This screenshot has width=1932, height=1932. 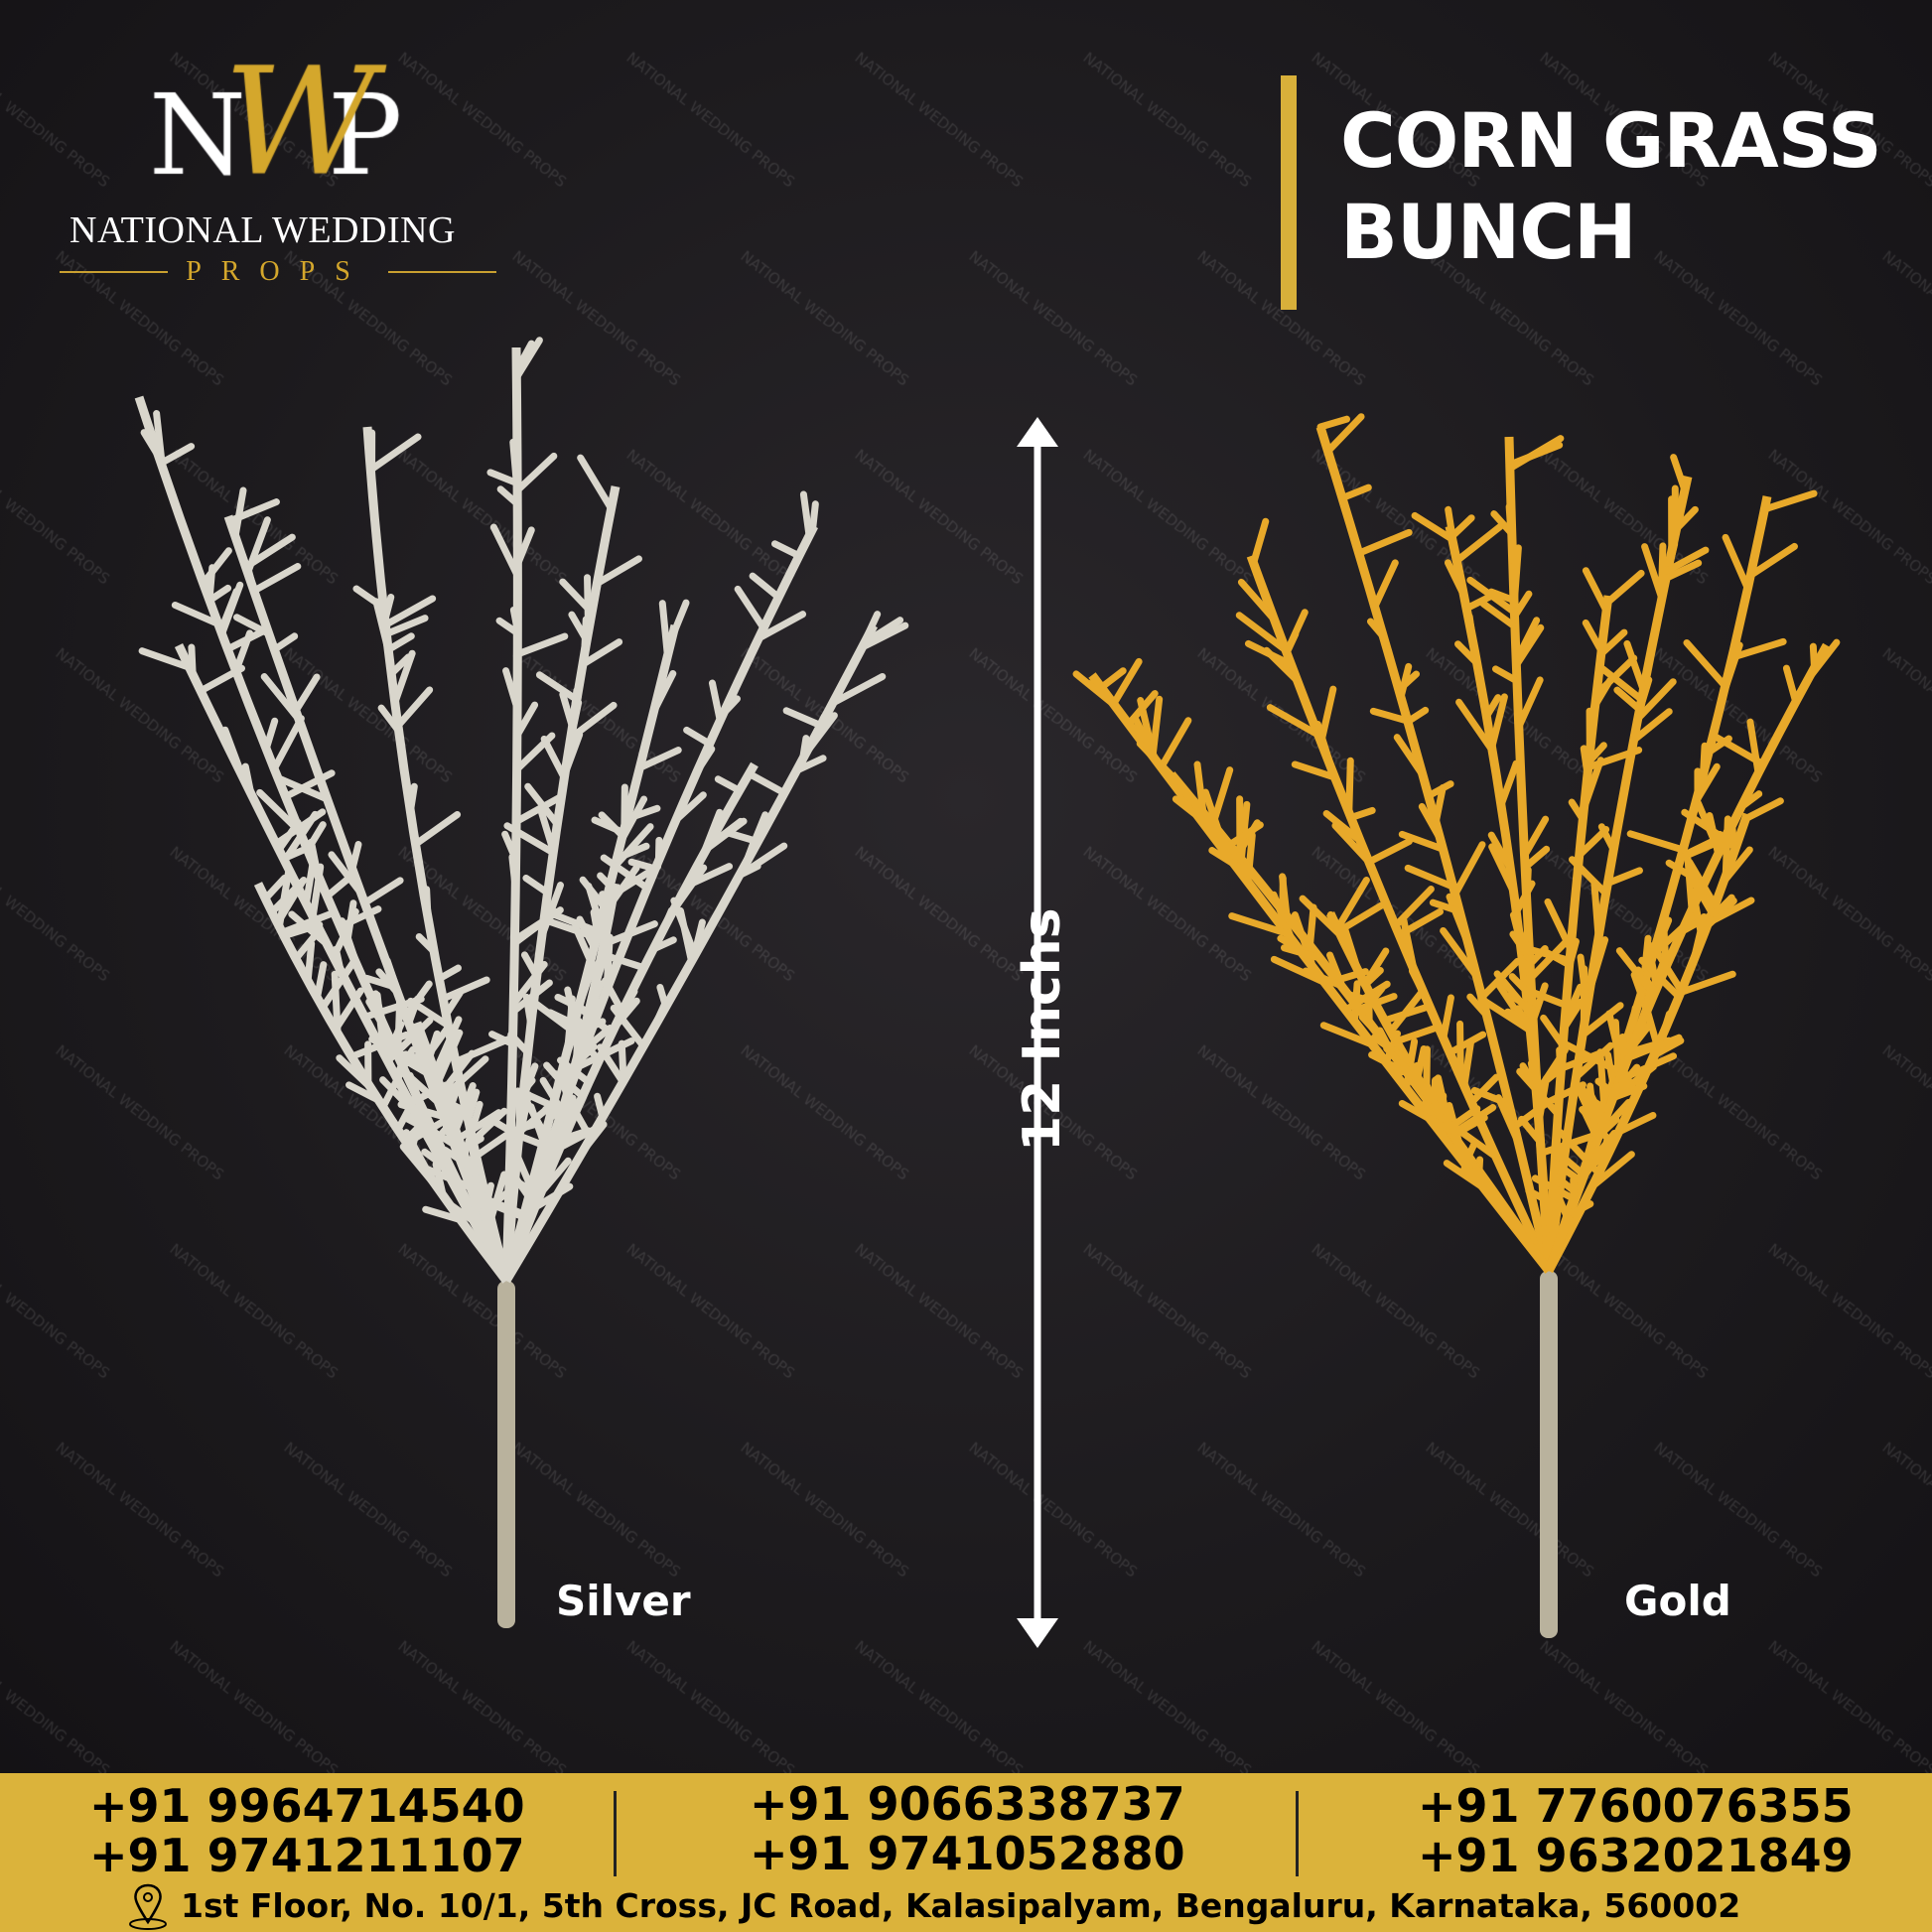 I want to click on divider, so click(x=615, y=1833).